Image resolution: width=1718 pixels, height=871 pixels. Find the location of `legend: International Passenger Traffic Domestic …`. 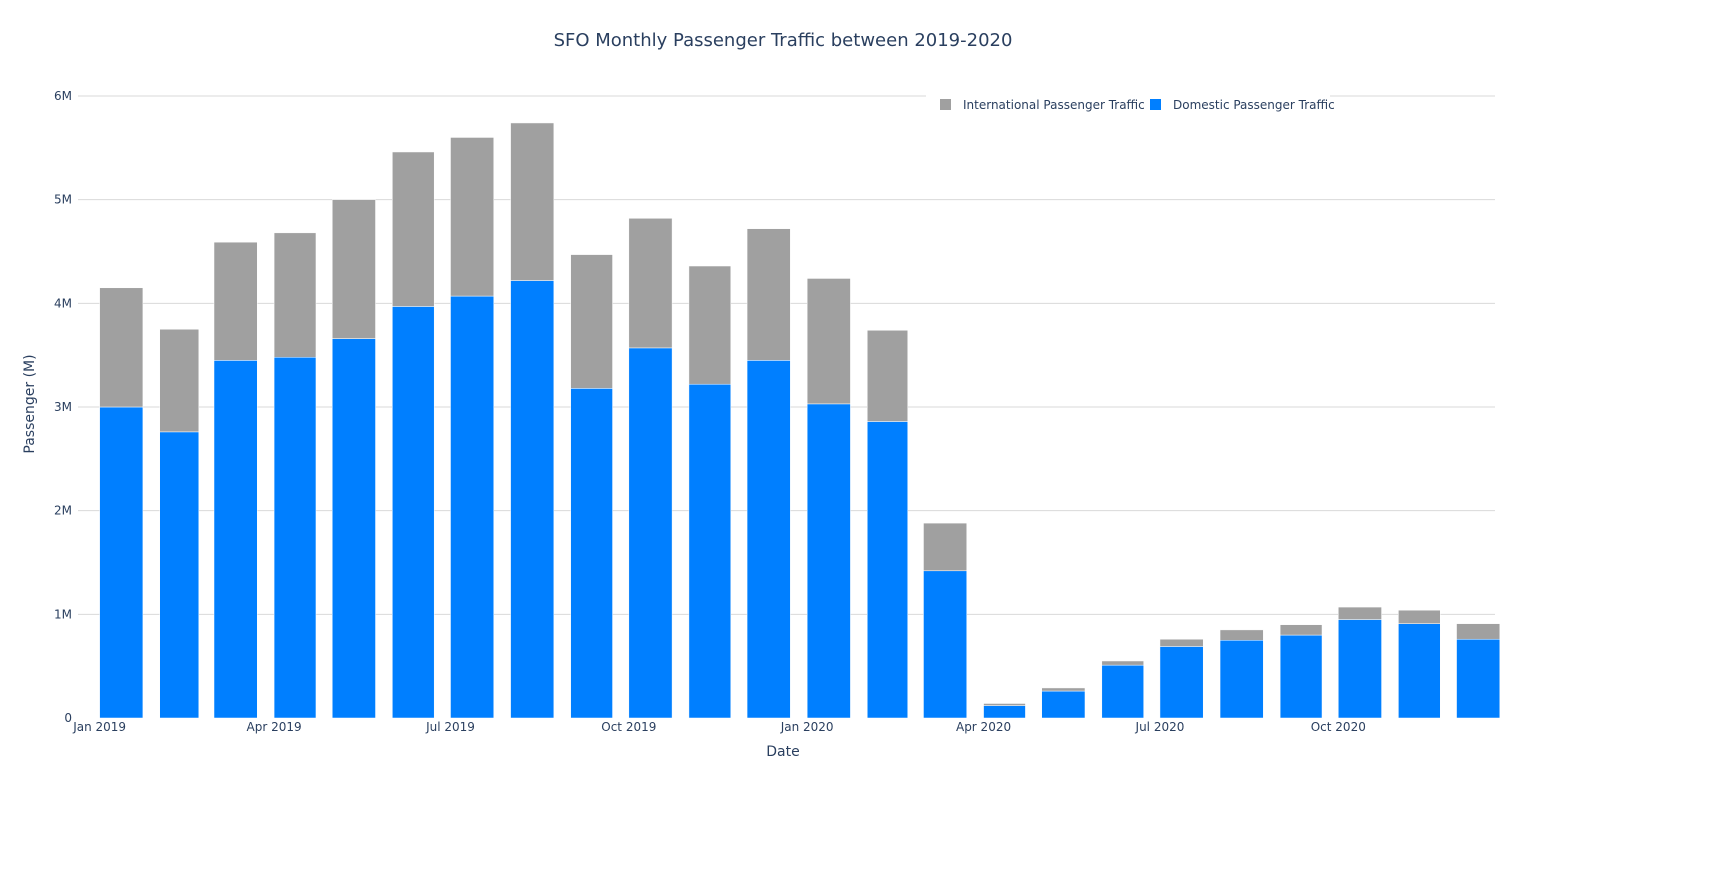

legend: International Passenger Traffic Domestic … is located at coordinates (1130, 104).